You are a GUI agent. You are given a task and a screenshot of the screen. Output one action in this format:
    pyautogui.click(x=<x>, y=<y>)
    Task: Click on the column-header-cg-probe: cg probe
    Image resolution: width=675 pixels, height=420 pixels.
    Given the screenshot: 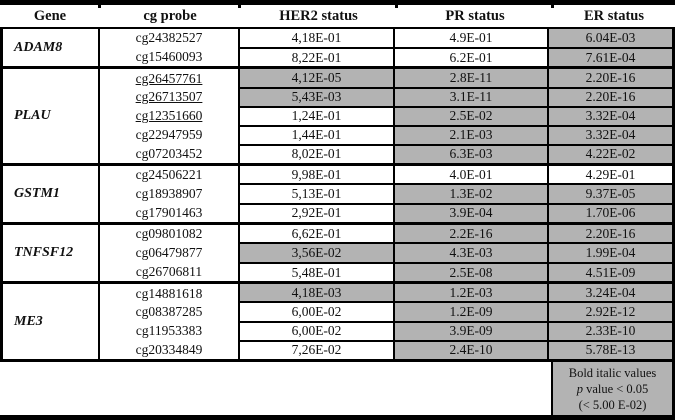 What is the action you would take?
    pyautogui.click(x=170, y=15)
    